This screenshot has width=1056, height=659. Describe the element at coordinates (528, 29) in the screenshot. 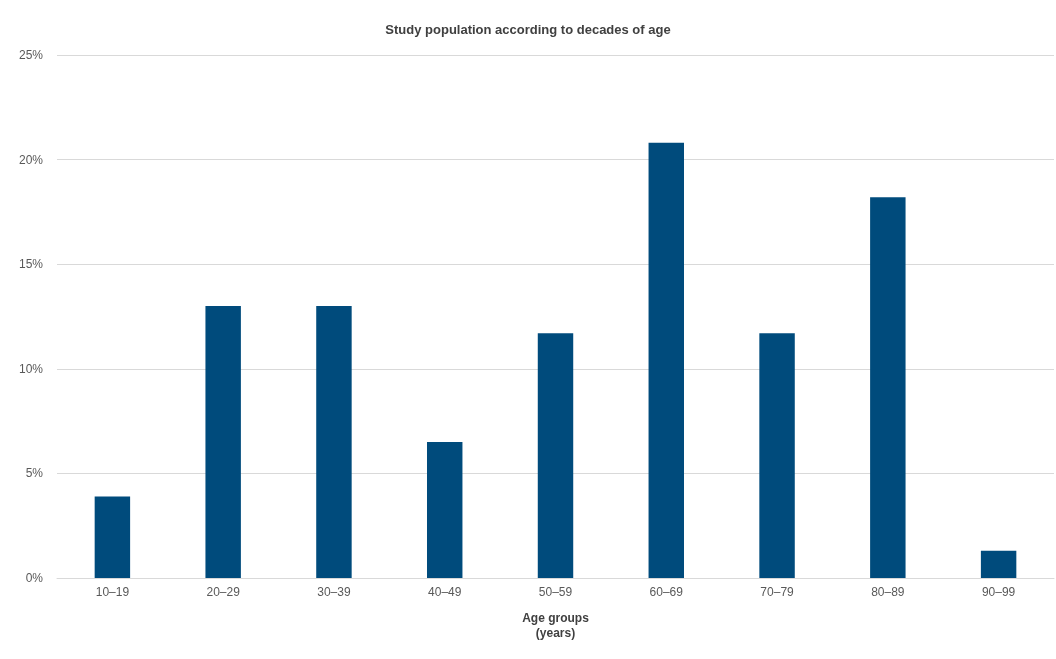

I see `chart-title: Study population according to decades of age` at that location.